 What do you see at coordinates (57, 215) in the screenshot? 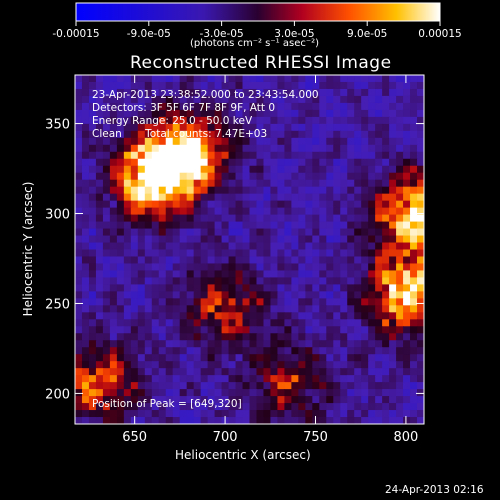
I see `y-tick-label: 300` at bounding box center [57, 215].